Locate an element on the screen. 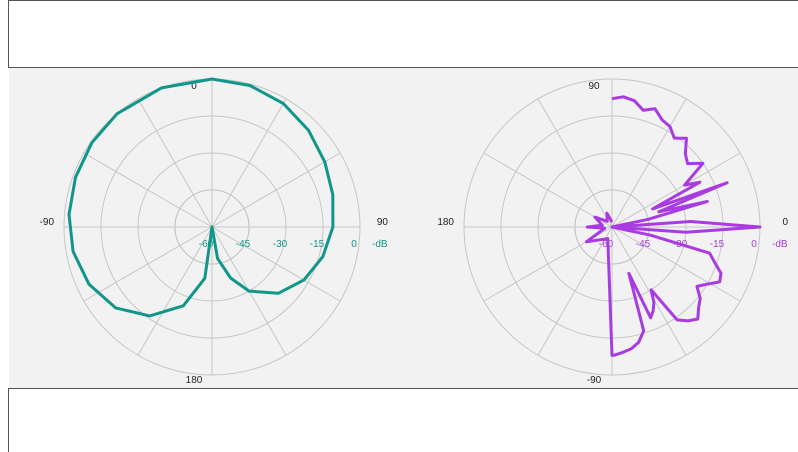  angle-label-bottom: -90 is located at coordinates (594, 380).